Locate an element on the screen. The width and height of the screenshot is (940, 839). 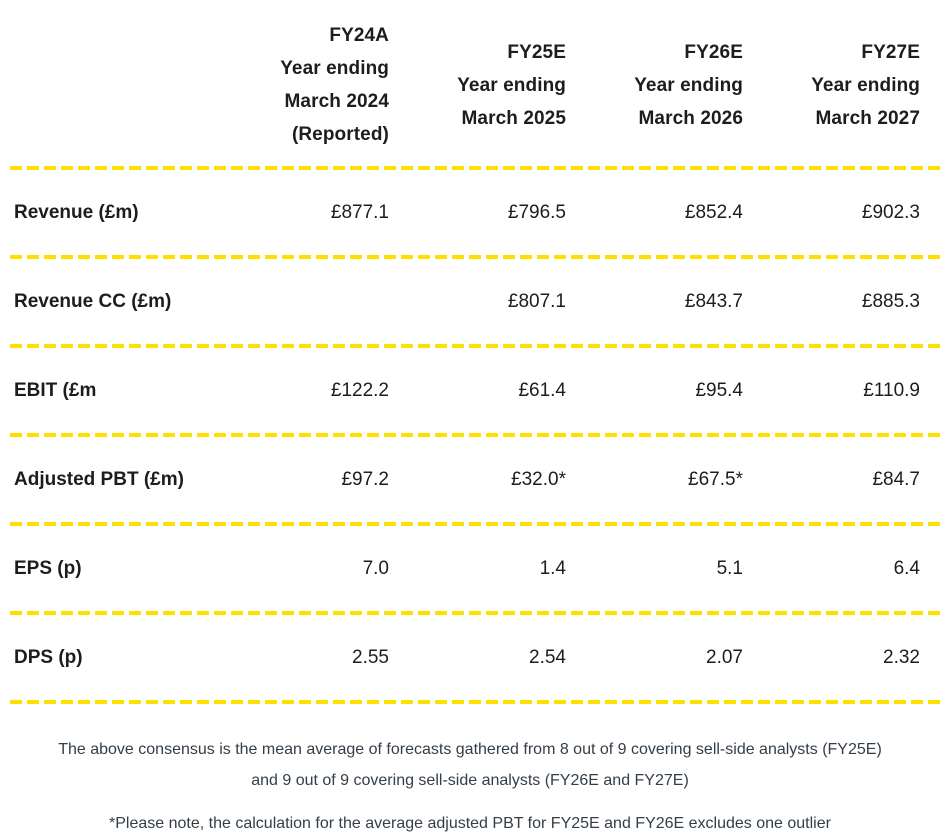
cell-fy24a: £877.1 is located at coordinates (359, 212).